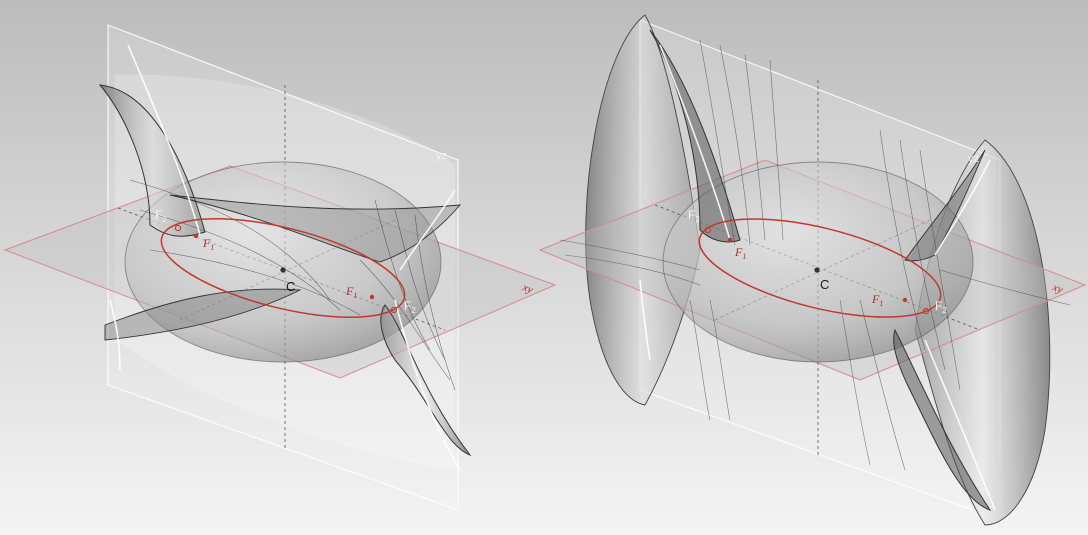 The image size is (1088, 535). What do you see at coordinates (152, 160) in the screenshot?
I see `hyperboloid-sheet-left-a` at bounding box center [152, 160].